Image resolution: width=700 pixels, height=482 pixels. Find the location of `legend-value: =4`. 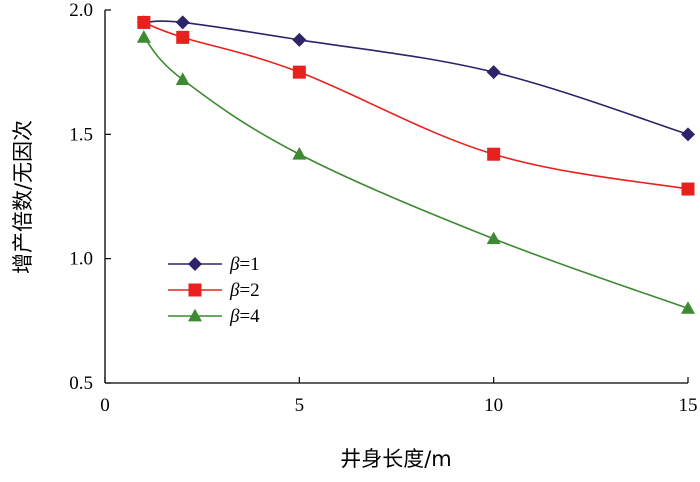

legend-value: =4 is located at coordinates (249, 316).